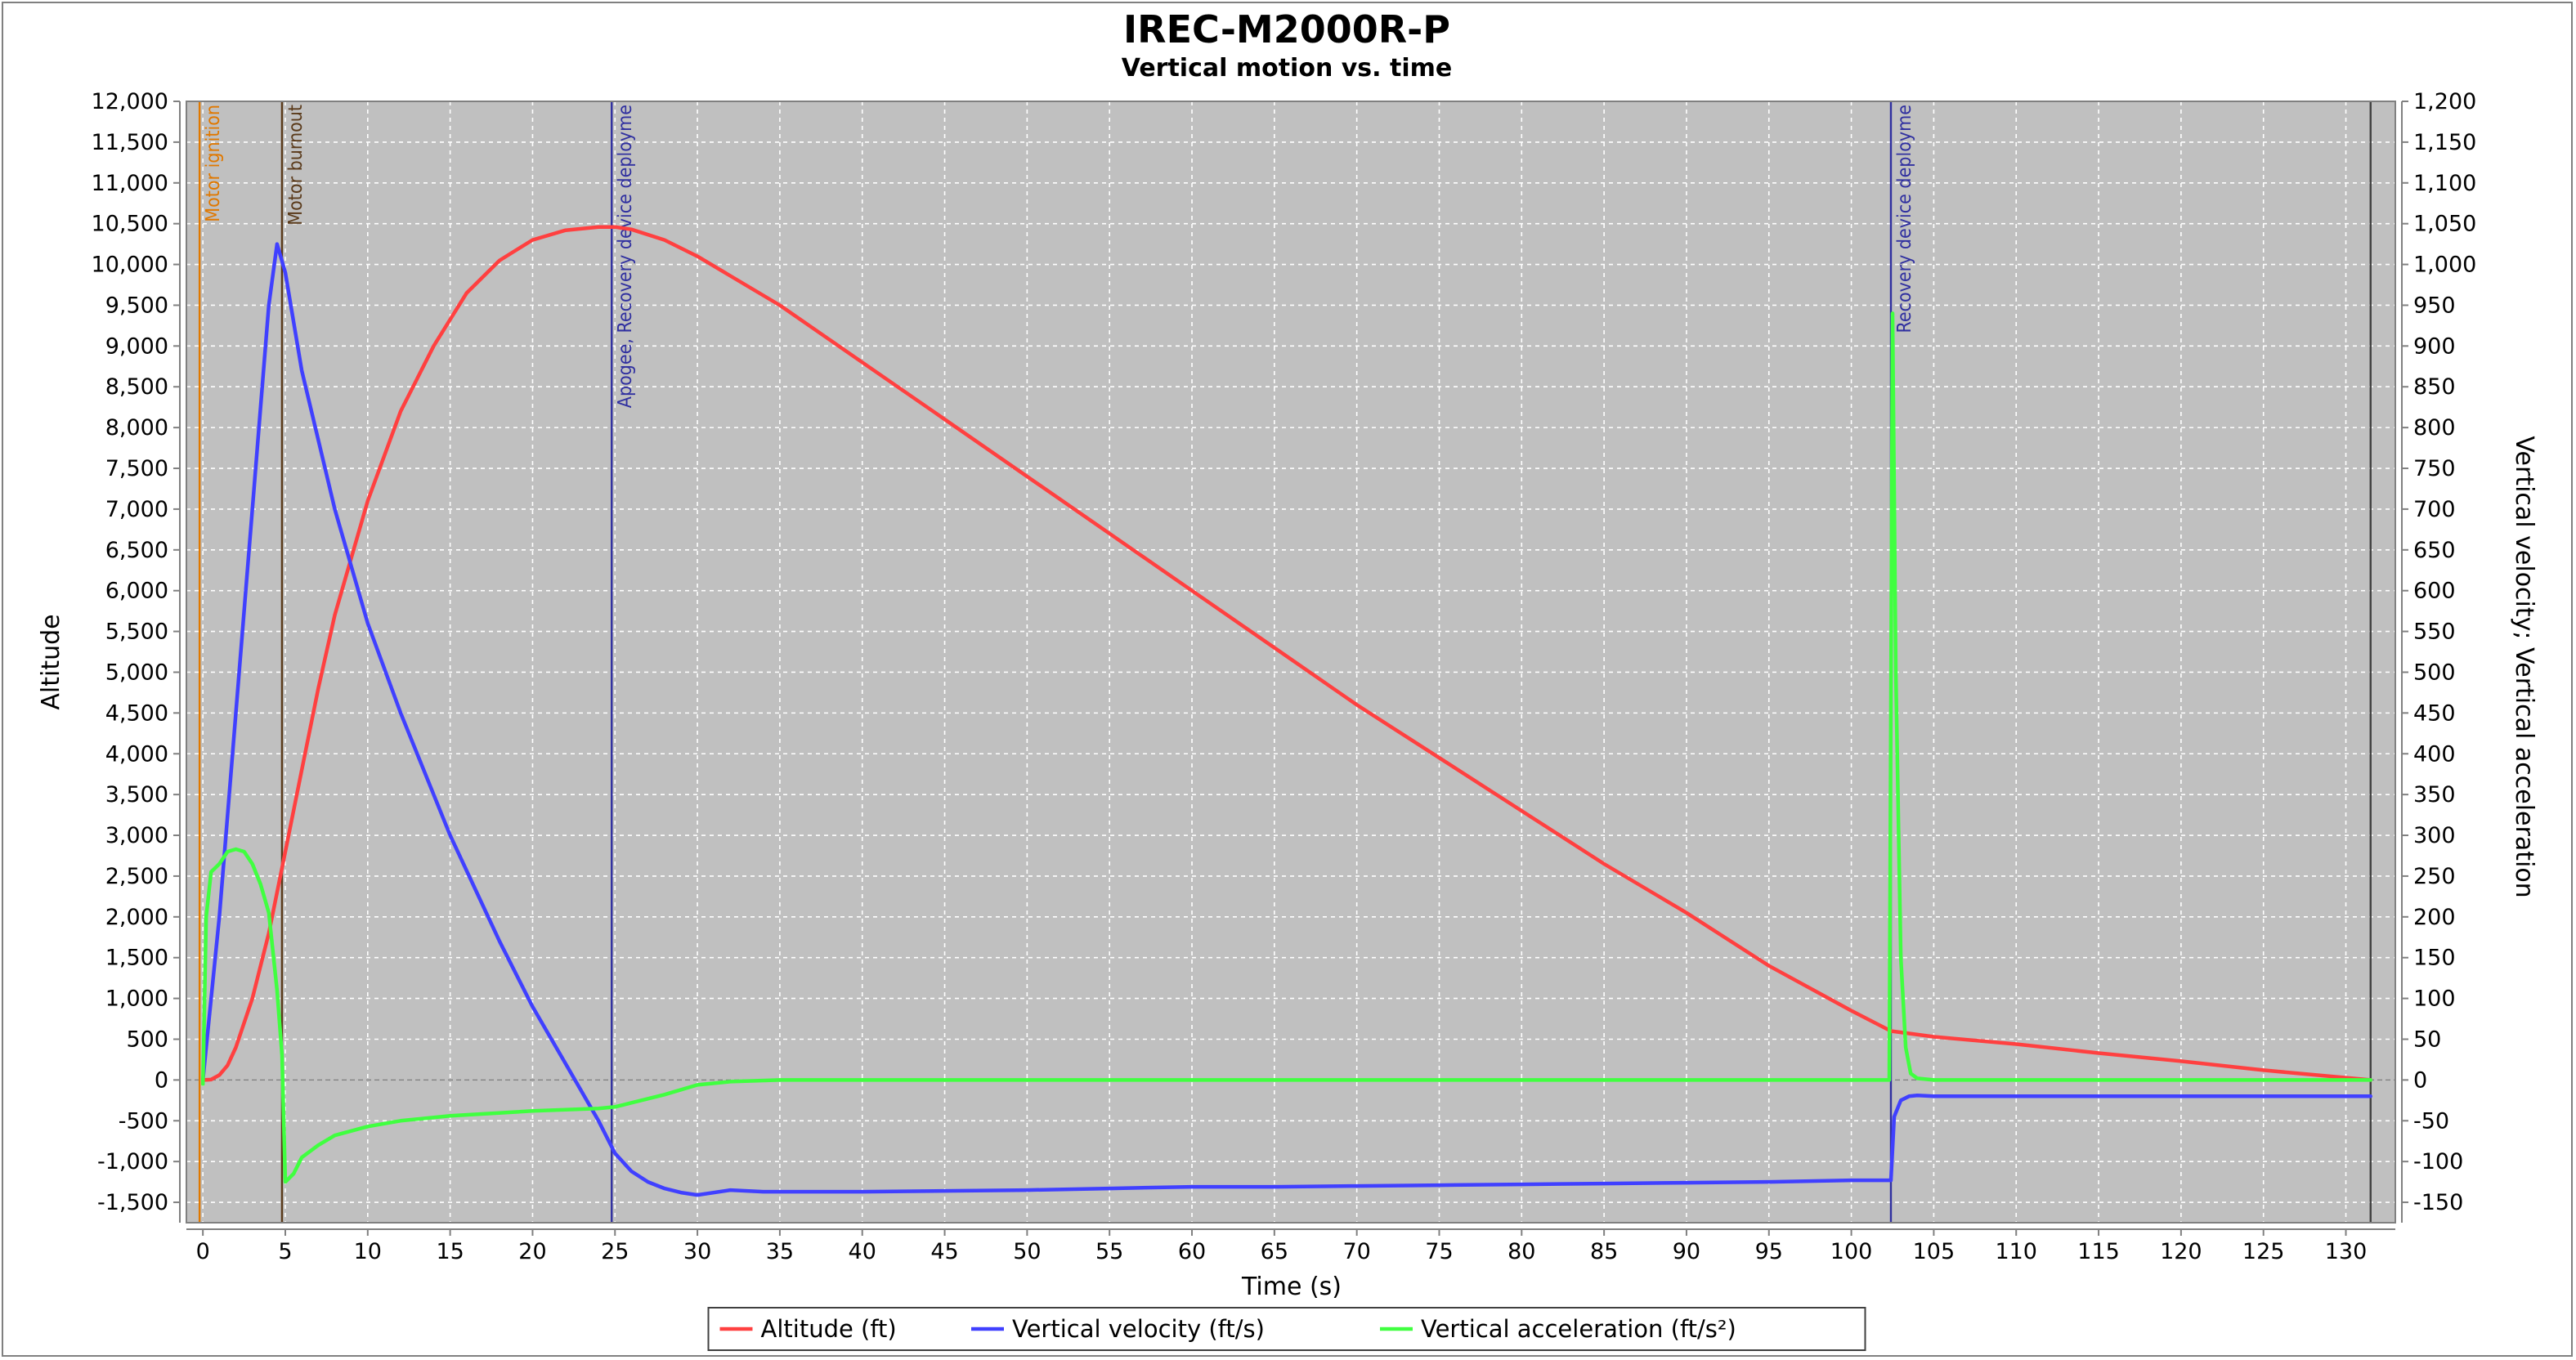 The width and height of the screenshot is (2576, 1360). What do you see at coordinates (1139, 1329) in the screenshot?
I see `legend-label-1: Vertical velocity (ft/s)` at bounding box center [1139, 1329].